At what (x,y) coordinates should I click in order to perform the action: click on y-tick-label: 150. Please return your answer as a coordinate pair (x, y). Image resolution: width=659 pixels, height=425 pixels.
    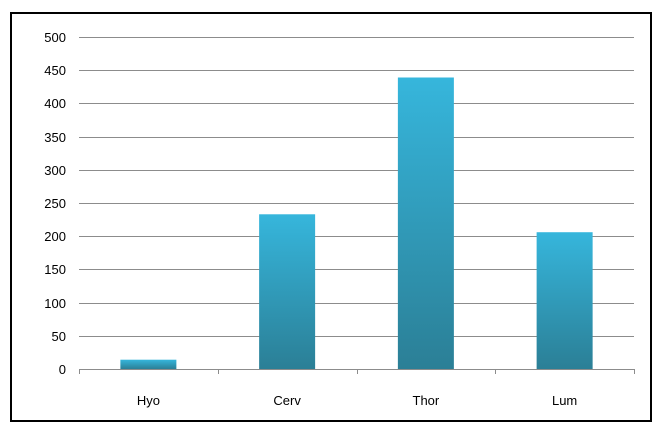
    Looking at the image, I should click on (55, 269).